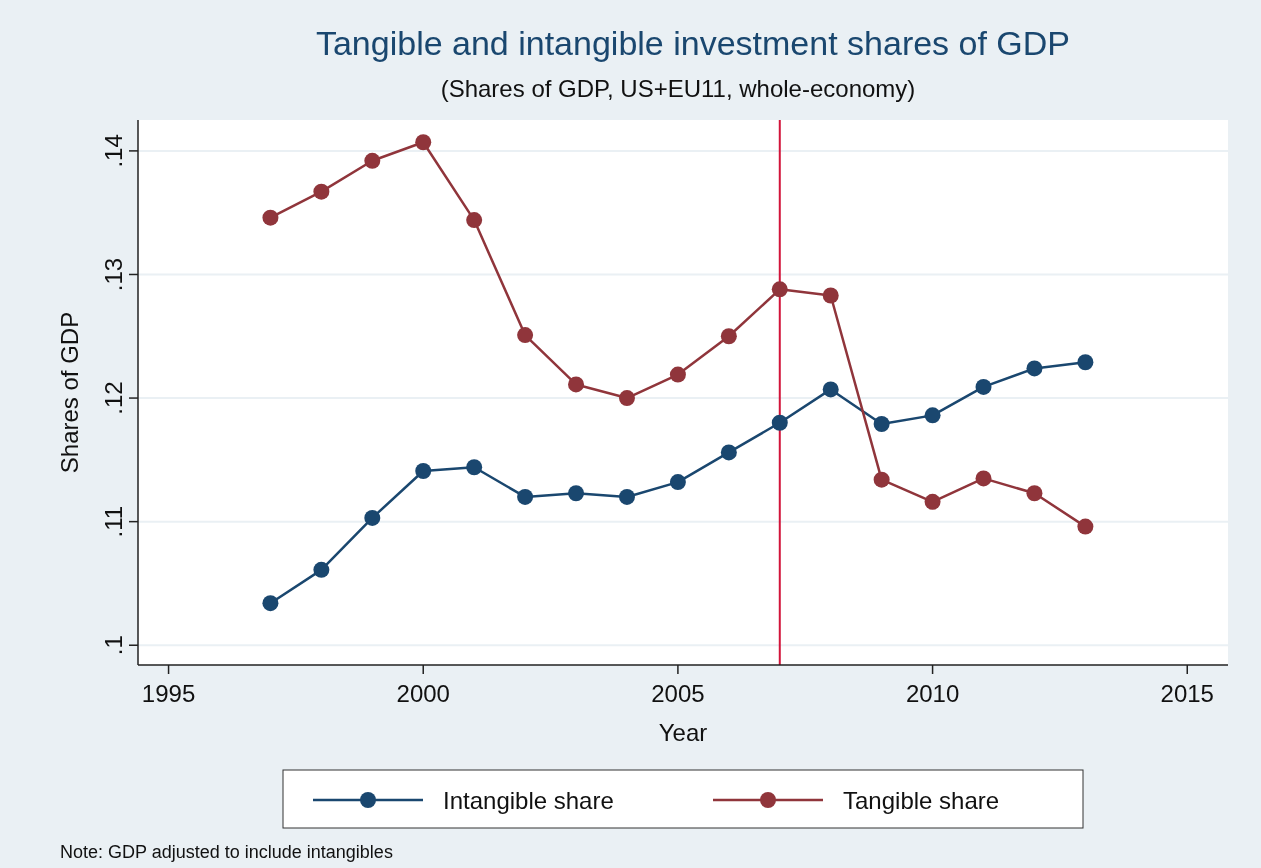 The height and width of the screenshot is (868, 1261). I want to click on y-tick-label: .12, so click(113, 398).